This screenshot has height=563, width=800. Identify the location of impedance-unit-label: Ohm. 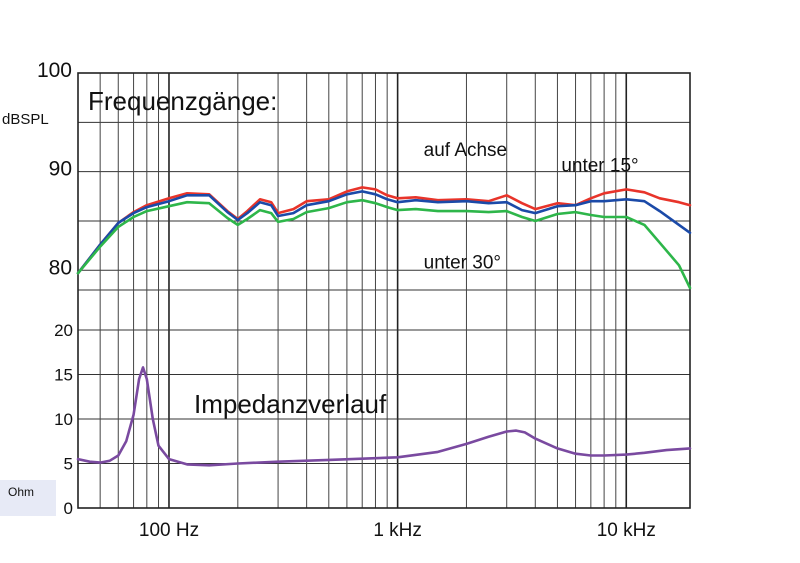
(21, 492).